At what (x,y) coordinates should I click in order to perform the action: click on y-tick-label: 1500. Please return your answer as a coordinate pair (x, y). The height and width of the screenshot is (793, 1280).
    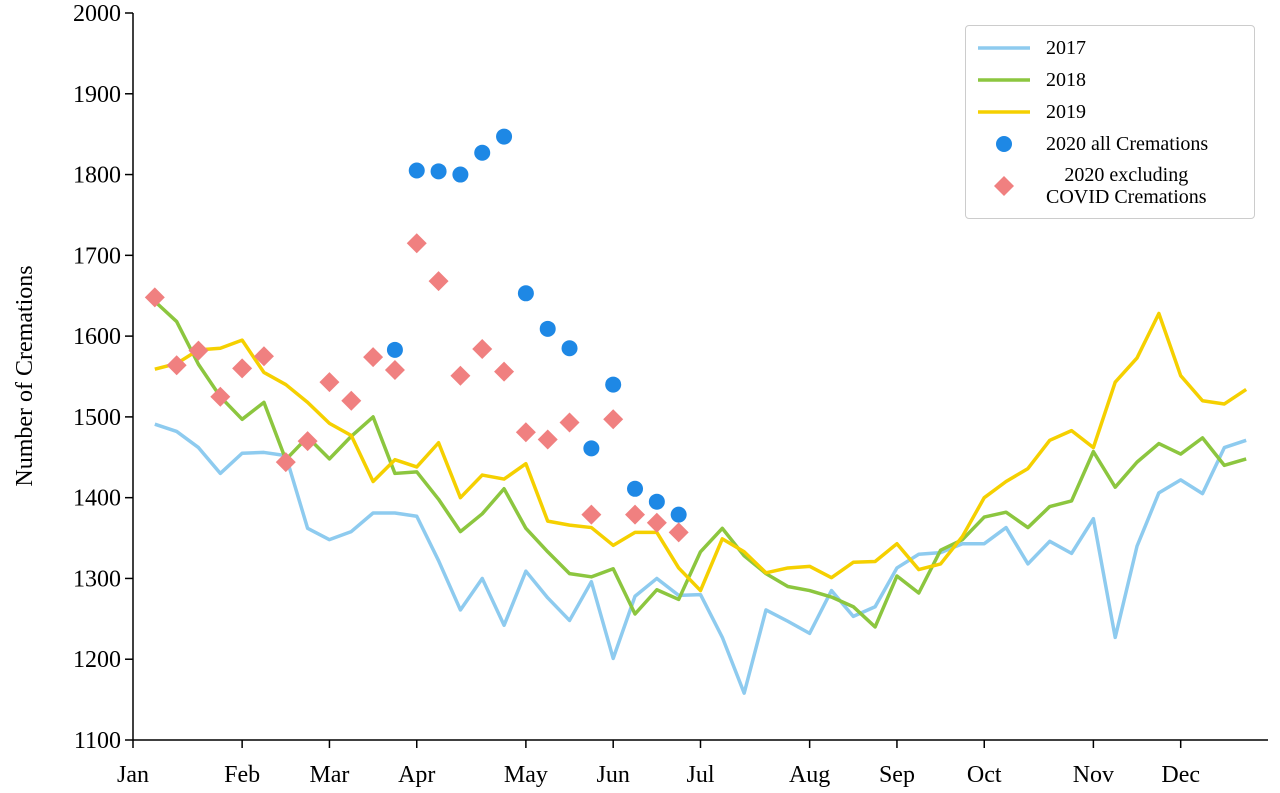
    Looking at the image, I should click on (97, 418).